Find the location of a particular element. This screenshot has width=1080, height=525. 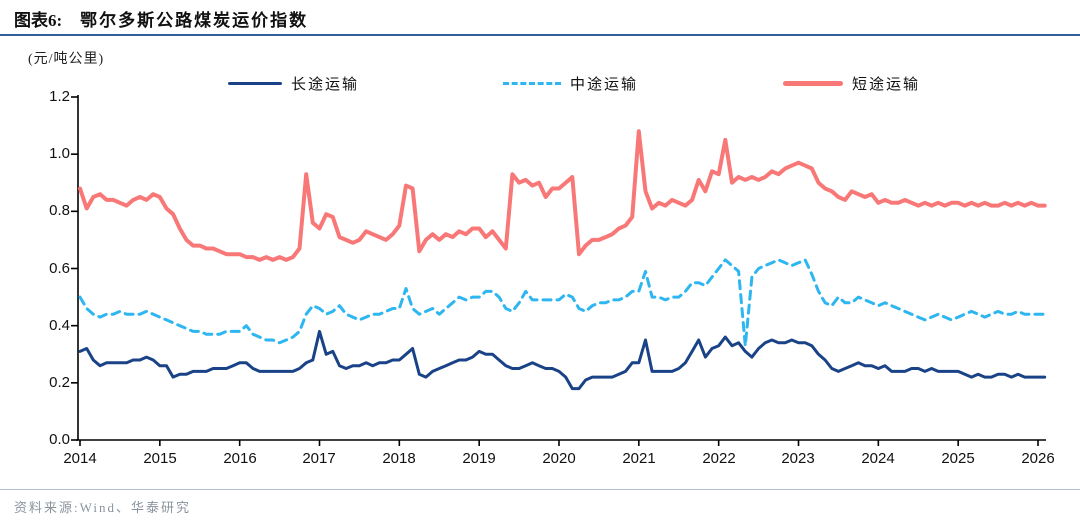

legend-label-mid-distance: 中途运输 is located at coordinates (604, 84).